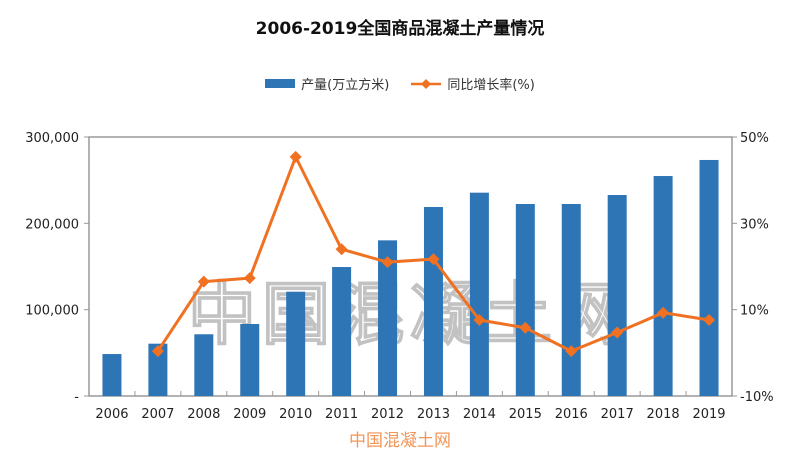 This screenshot has height=454, width=800. I want to click on x-axis-tick-label: 2014, so click(479, 414).